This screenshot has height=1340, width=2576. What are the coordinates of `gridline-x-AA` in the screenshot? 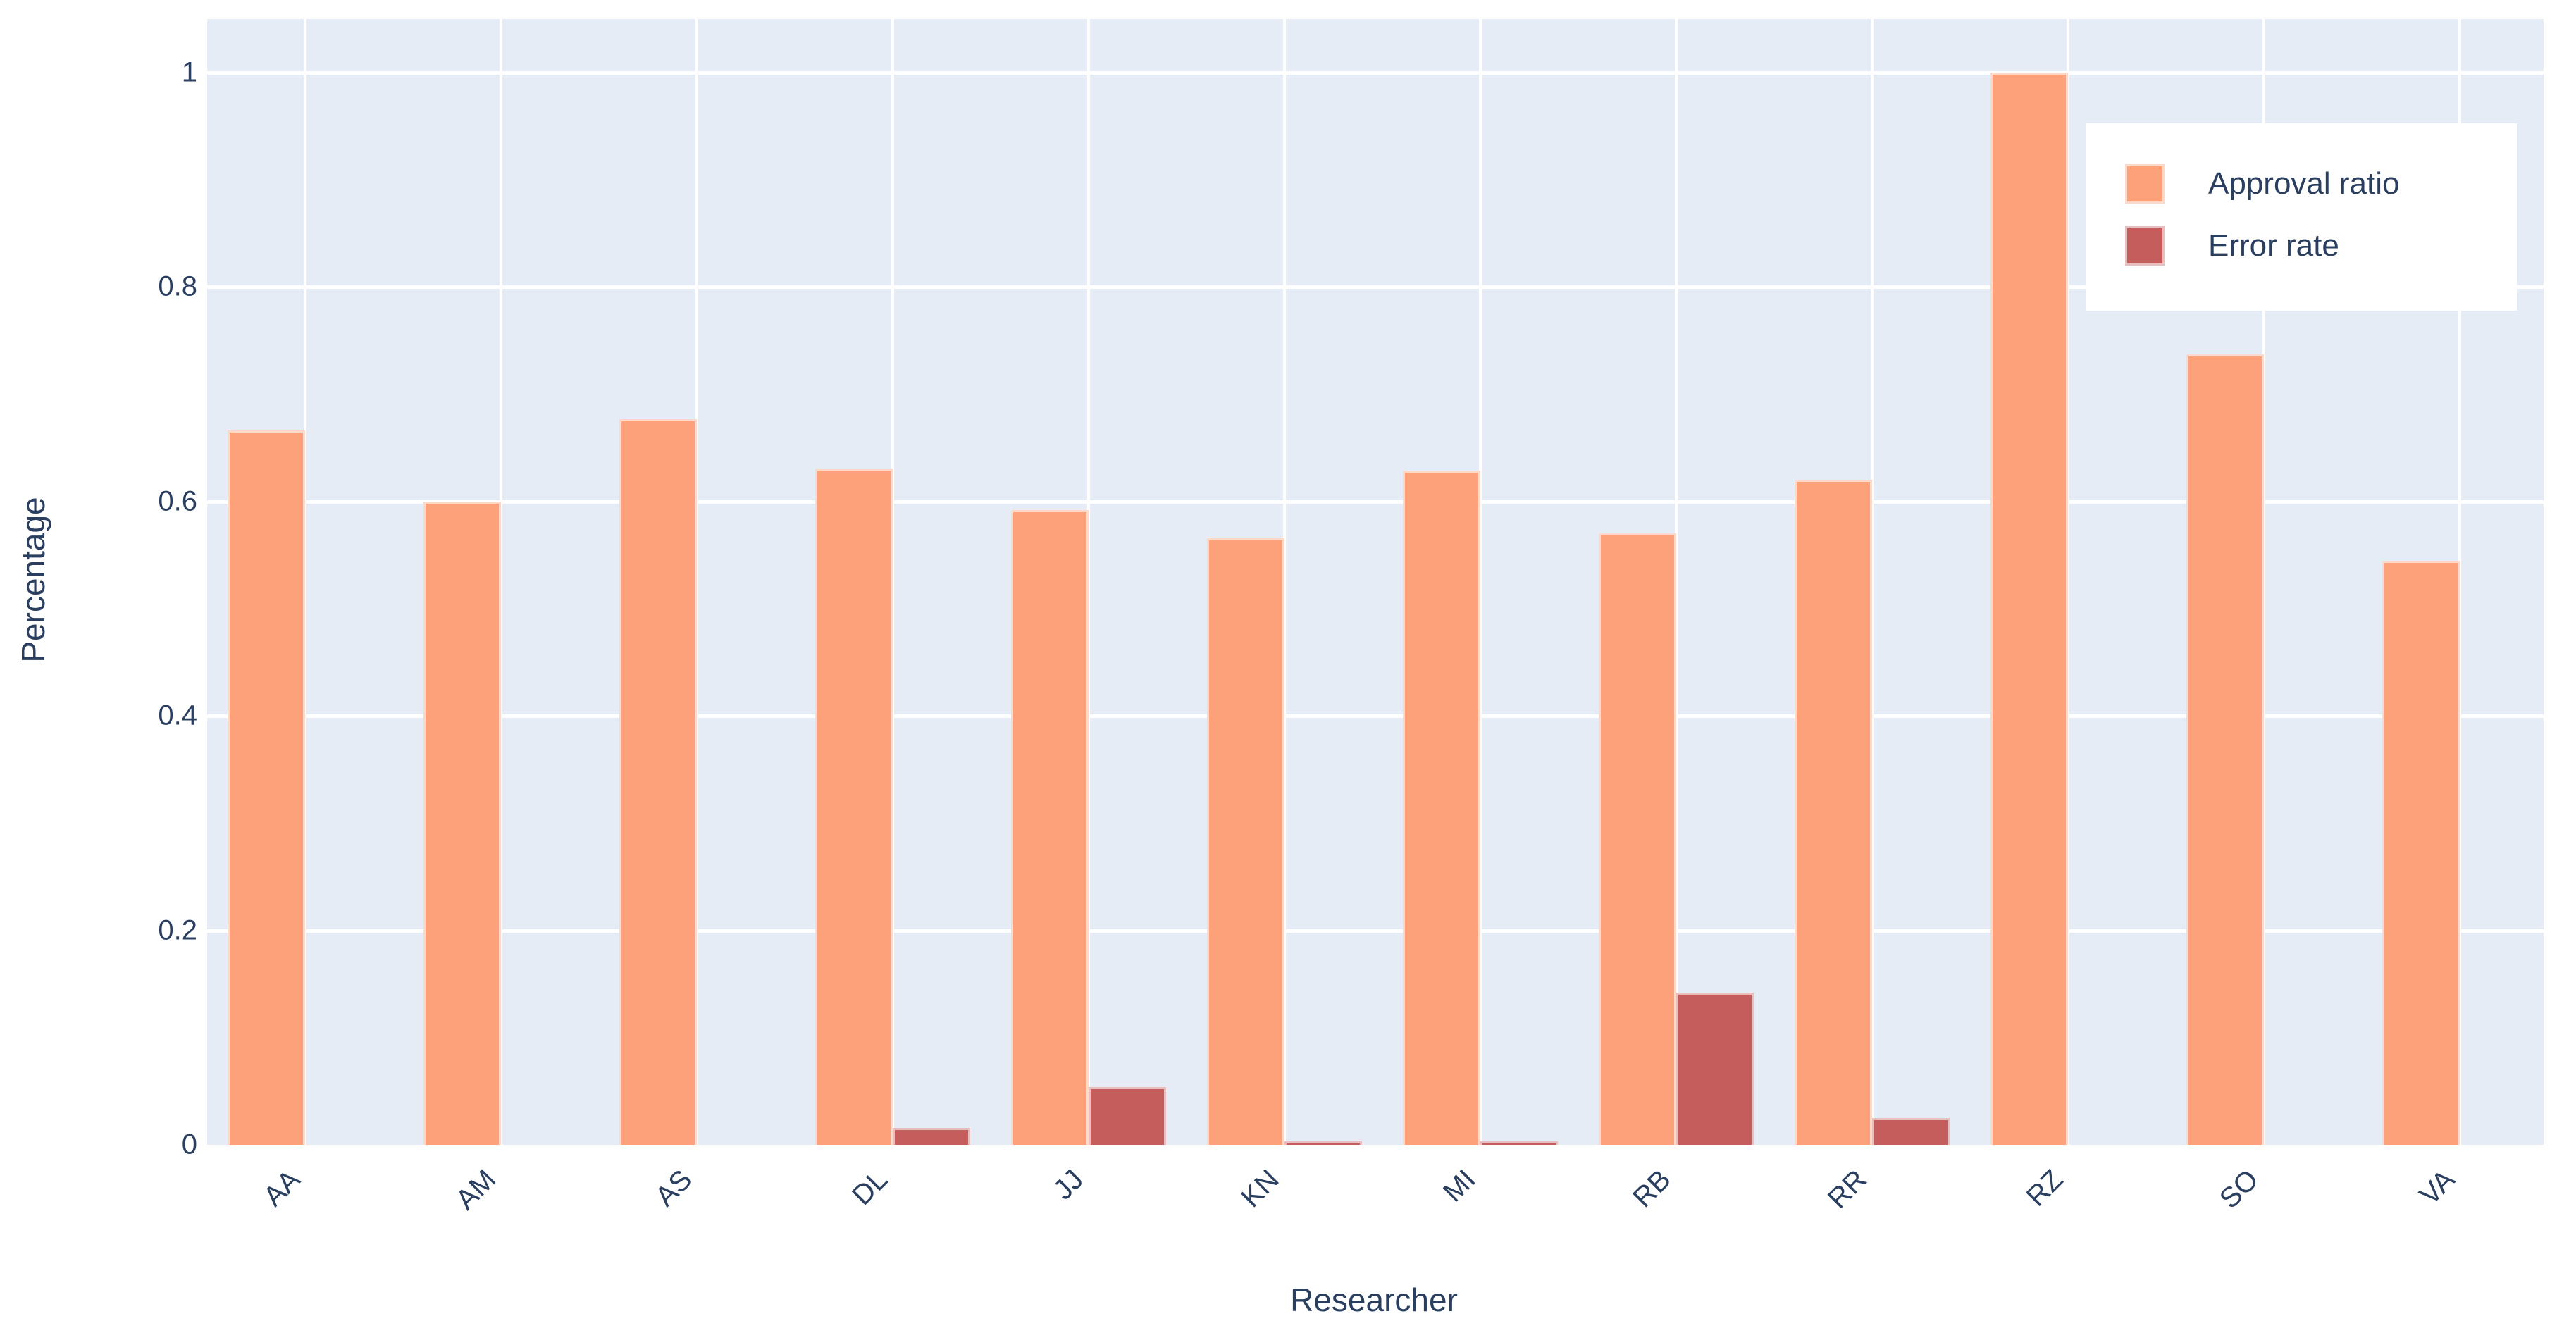 It's located at (305, 582).